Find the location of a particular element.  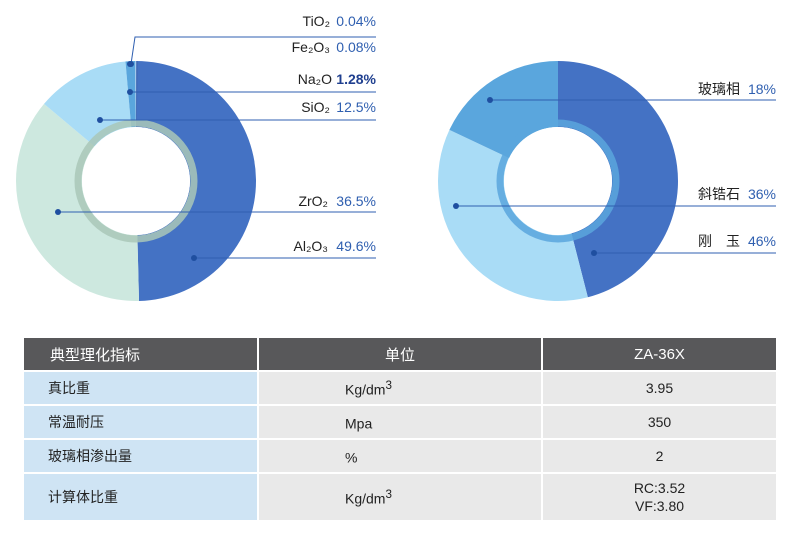

row-value: 350 is located at coordinates (659, 422).